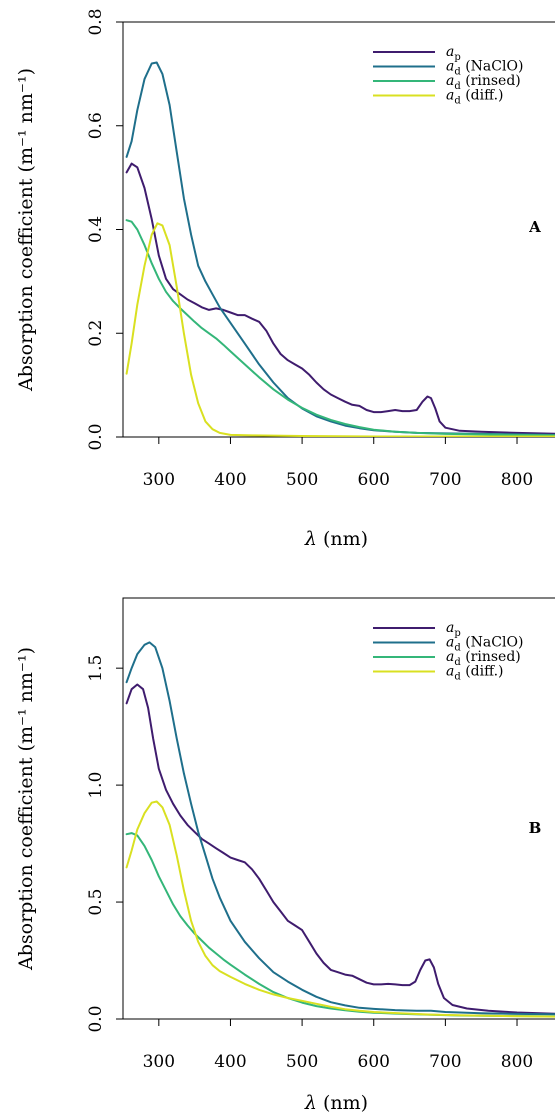  Describe the element at coordinates (96, 333) in the screenshot. I see `y-tick-label: 0.2` at that location.